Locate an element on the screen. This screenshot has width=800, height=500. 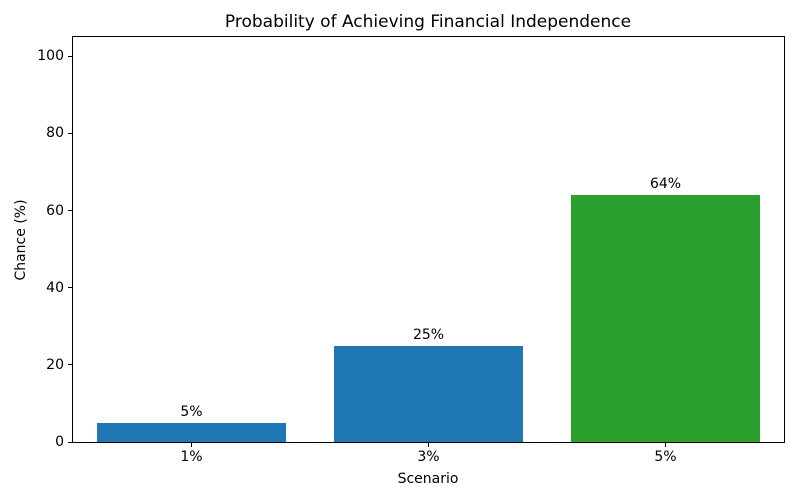
y-tick-label: 20 is located at coordinates (55, 364).